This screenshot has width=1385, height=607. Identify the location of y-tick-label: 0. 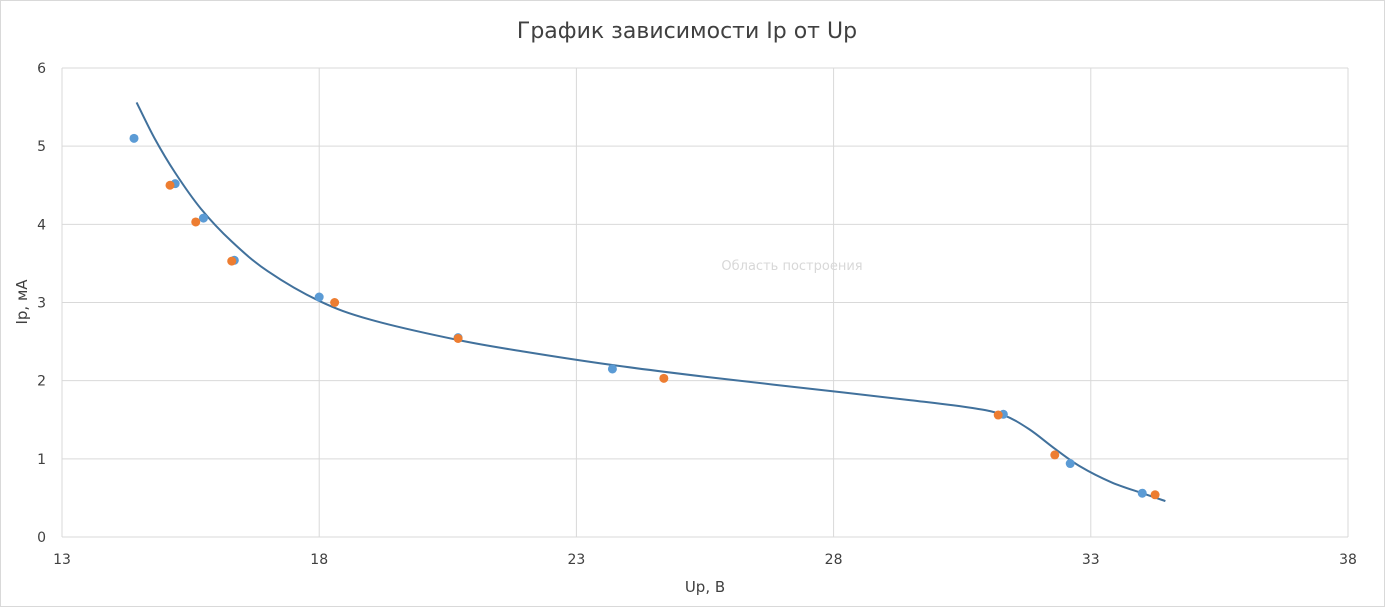
(41, 538).